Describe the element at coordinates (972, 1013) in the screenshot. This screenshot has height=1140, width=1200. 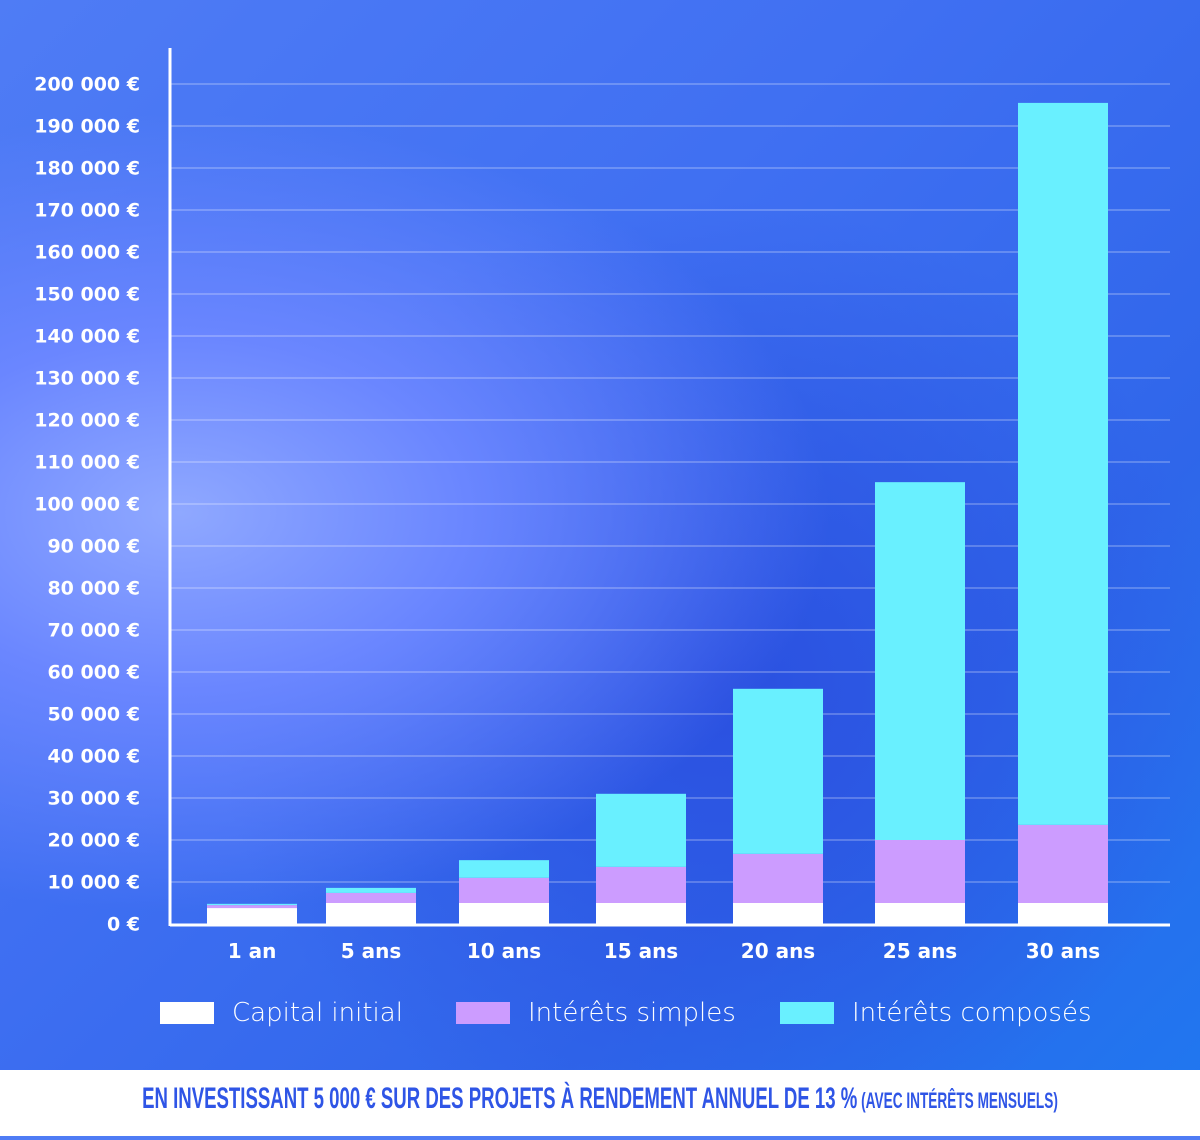
I see `legend-label: Intérêts composés` at that location.